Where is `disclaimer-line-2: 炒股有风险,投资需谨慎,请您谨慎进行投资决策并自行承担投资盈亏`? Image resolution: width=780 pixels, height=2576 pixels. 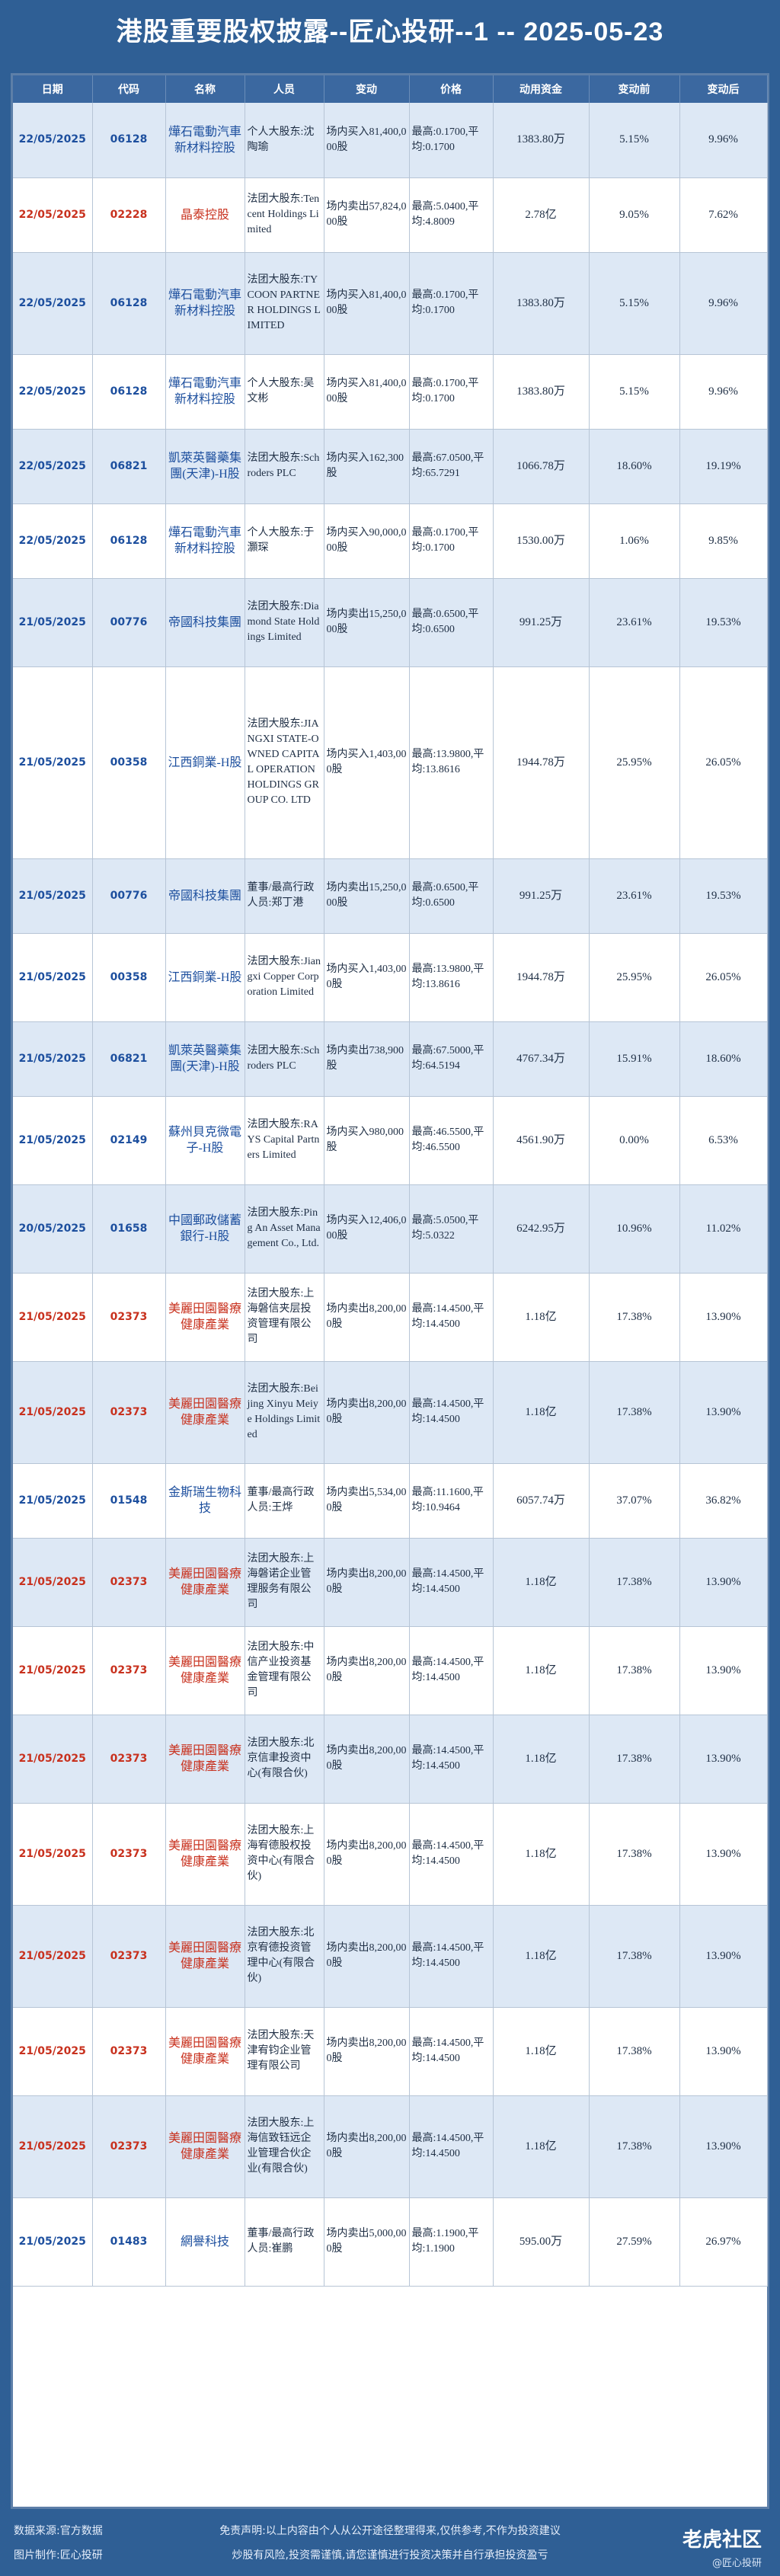
disclaimer-line-2: 炒股有风险,投资需谨慎,请您谨慎进行投资决策并自行承担投资盈亏 is located at coordinates (390, 2556).